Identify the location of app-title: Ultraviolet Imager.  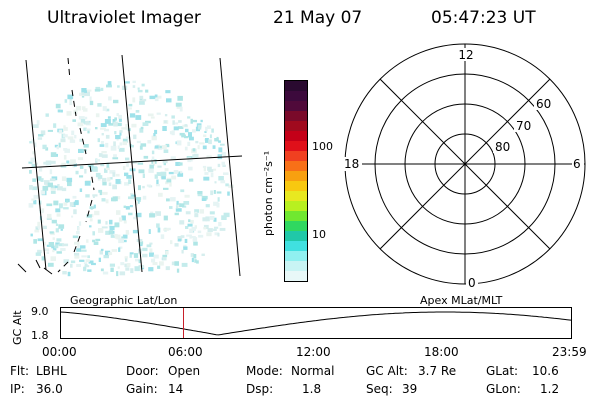
(124, 18).